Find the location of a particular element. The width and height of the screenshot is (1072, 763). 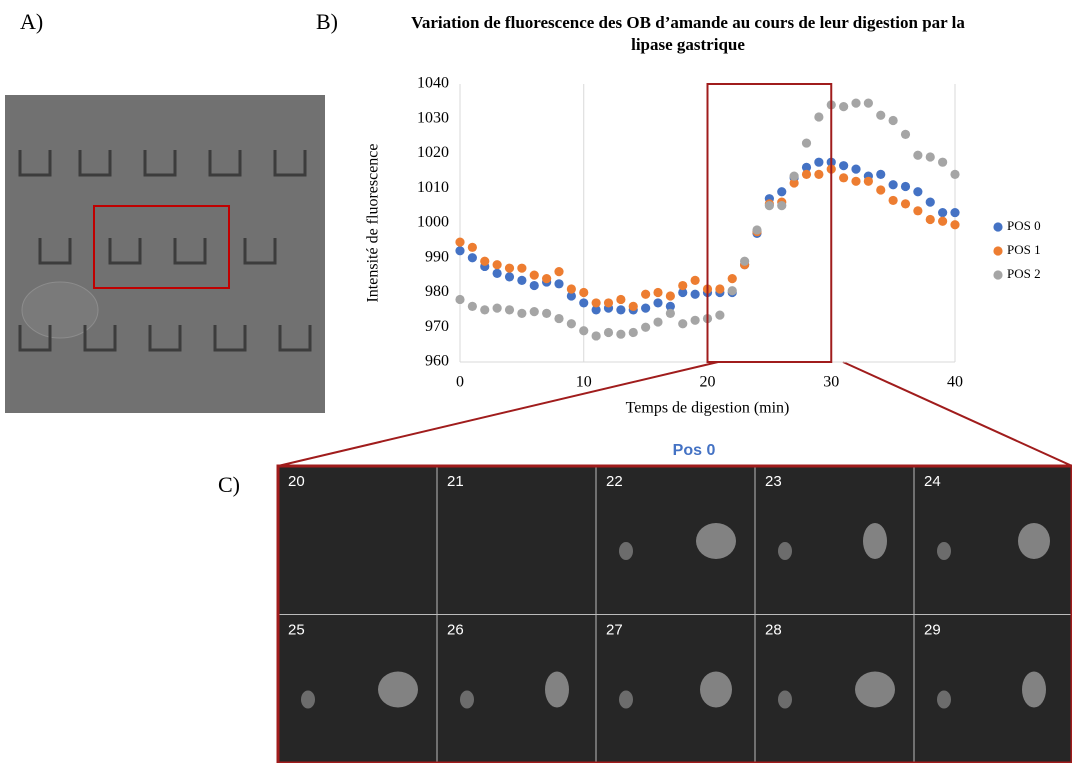

x-tick-label: 30 is located at coordinates (831, 382).